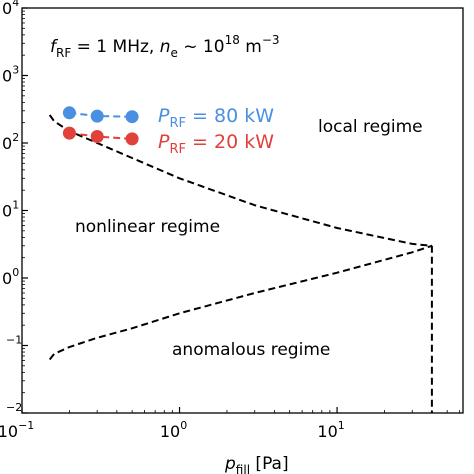 This screenshot has width=474, height=474. What do you see at coordinates (10, 75) in the screenshot?
I see `y-tick-label: 03` at bounding box center [10, 75].